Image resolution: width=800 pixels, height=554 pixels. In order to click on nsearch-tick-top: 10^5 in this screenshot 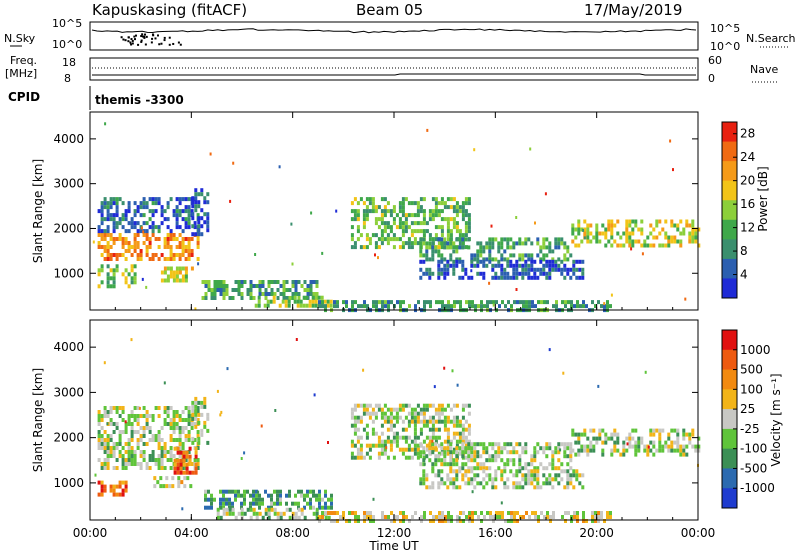, I will do `click(725, 28)`.